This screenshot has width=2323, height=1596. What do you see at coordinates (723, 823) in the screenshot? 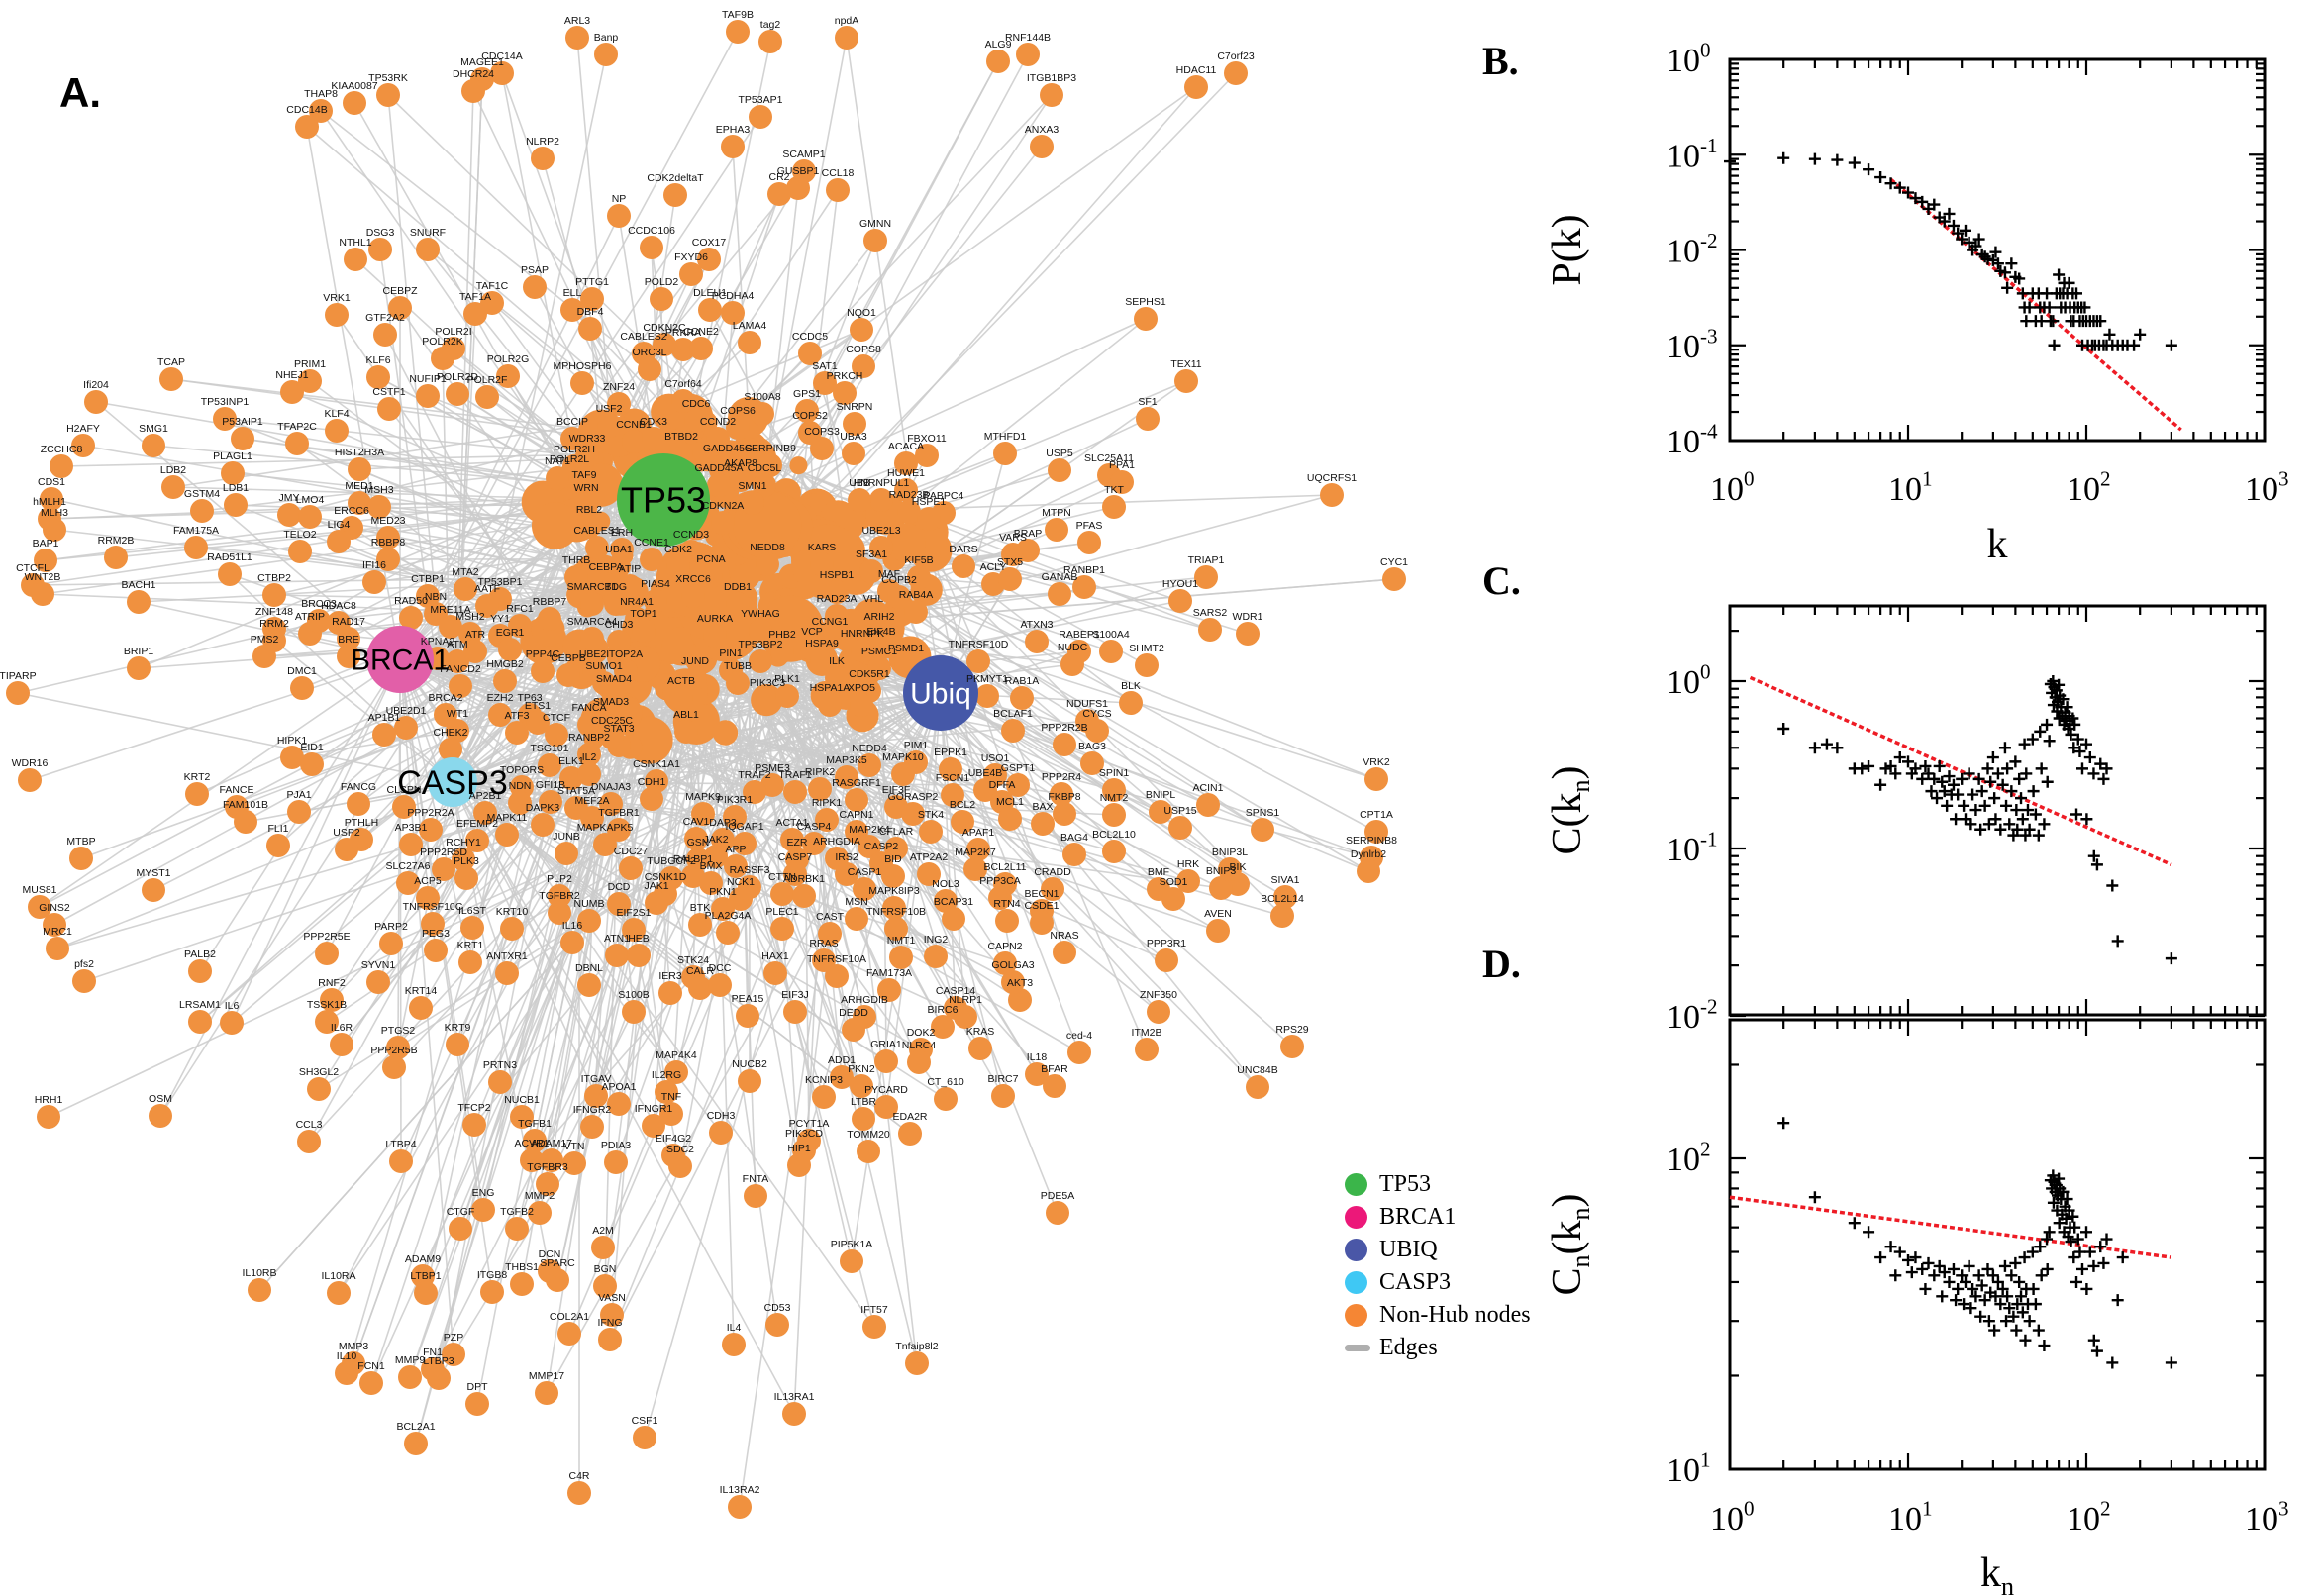
I see `node-label: DAP3` at bounding box center [723, 823].